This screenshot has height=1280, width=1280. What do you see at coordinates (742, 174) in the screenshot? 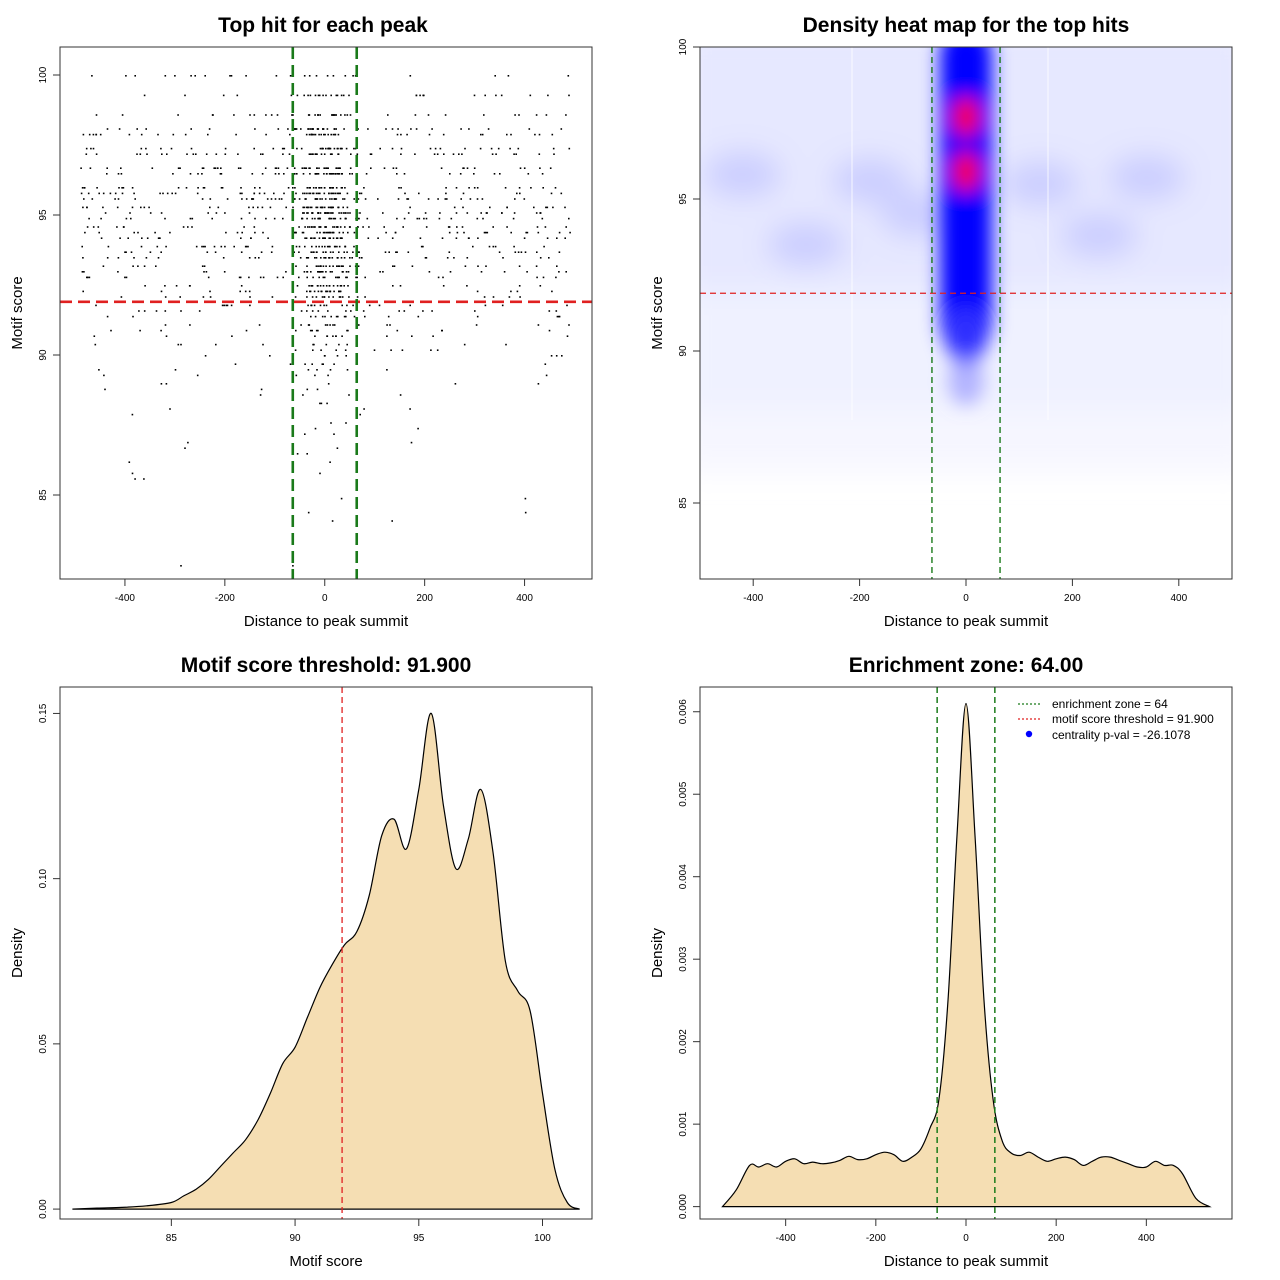
I see `heatmap-blob` at bounding box center [742, 174].